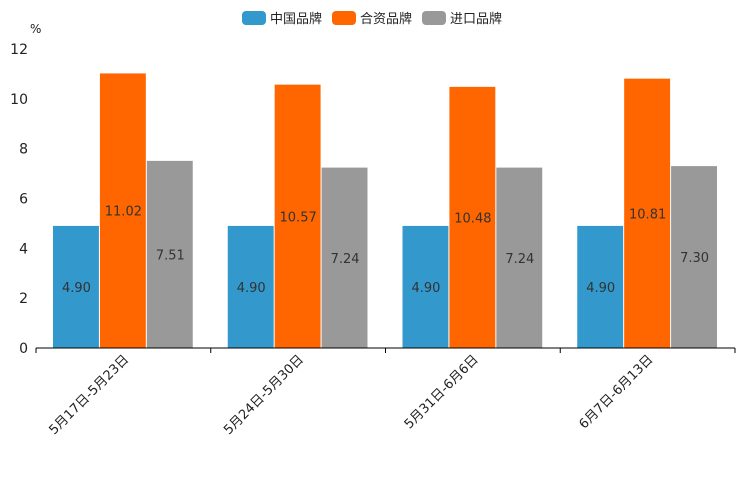 Image resolution: width=744 pixels, height=496 pixels. I want to click on data-label: 11.02, so click(123, 212).